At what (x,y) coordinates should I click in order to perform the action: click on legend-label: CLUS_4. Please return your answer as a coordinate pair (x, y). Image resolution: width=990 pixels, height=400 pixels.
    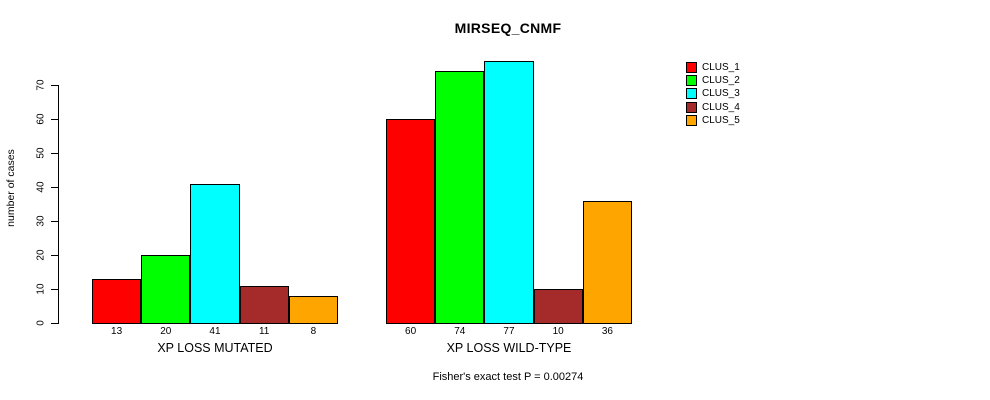
    Looking at the image, I should click on (721, 107).